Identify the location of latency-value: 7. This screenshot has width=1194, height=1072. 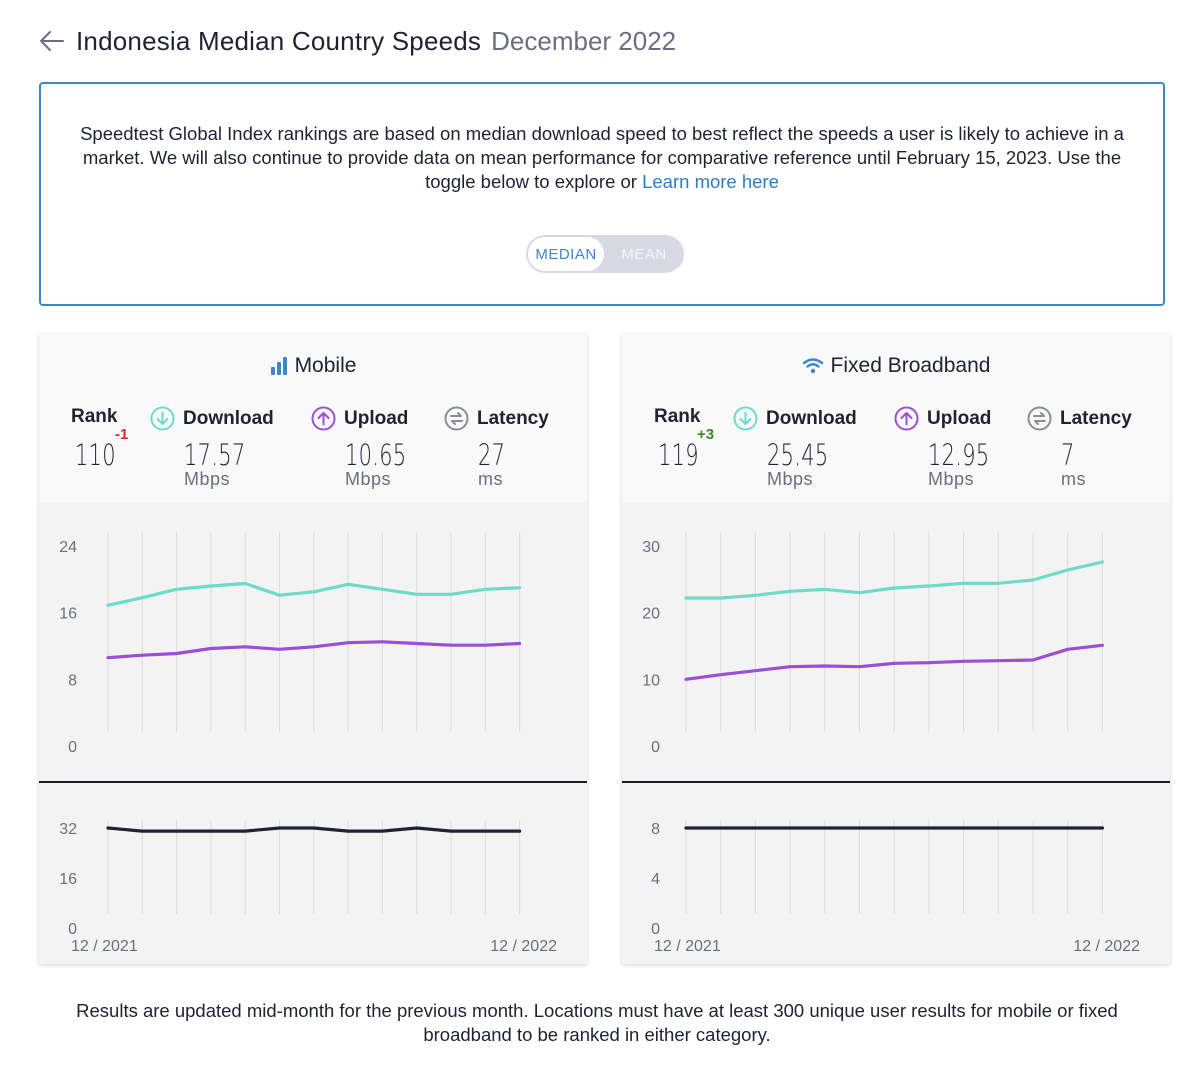
(1068, 455).